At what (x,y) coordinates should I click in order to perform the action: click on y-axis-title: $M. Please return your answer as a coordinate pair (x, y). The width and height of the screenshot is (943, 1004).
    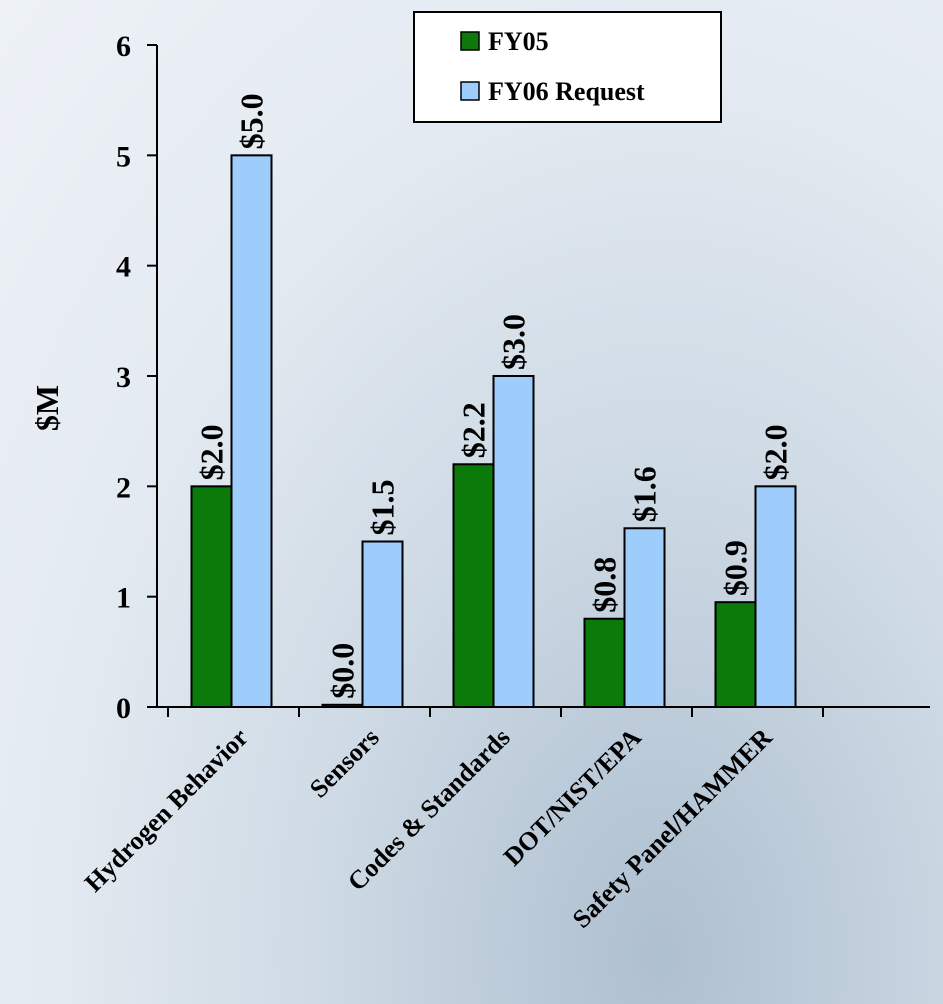
    Looking at the image, I should click on (47, 408).